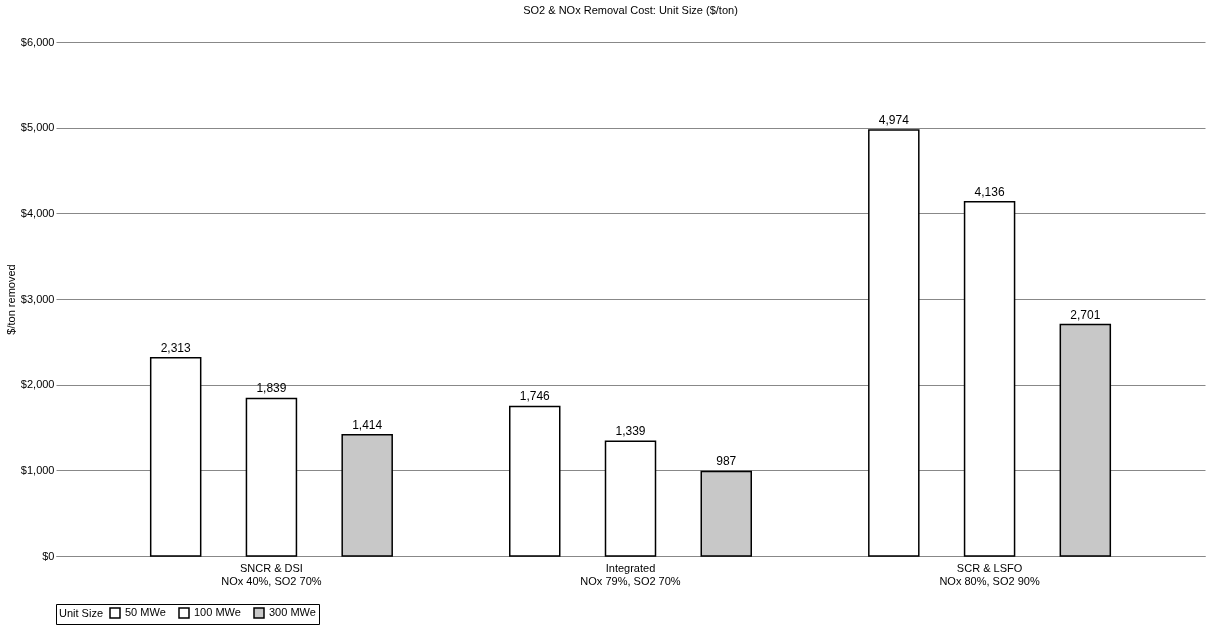 The width and height of the screenshot is (1228, 643). I want to click on legend-title: Unit Size, so click(81, 613).